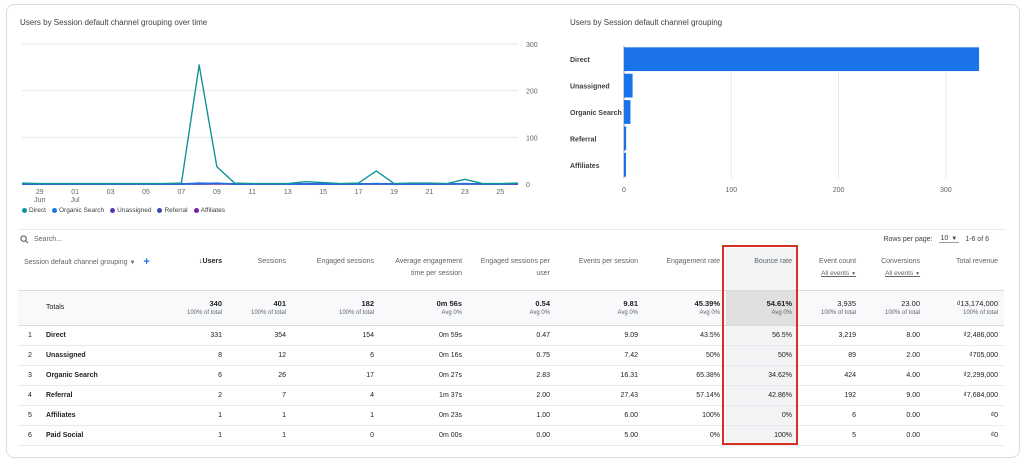 The width and height of the screenshot is (1024, 461). Describe the element at coordinates (336, 395) in the screenshot. I see `cell-engaged-sessions: 4` at that location.